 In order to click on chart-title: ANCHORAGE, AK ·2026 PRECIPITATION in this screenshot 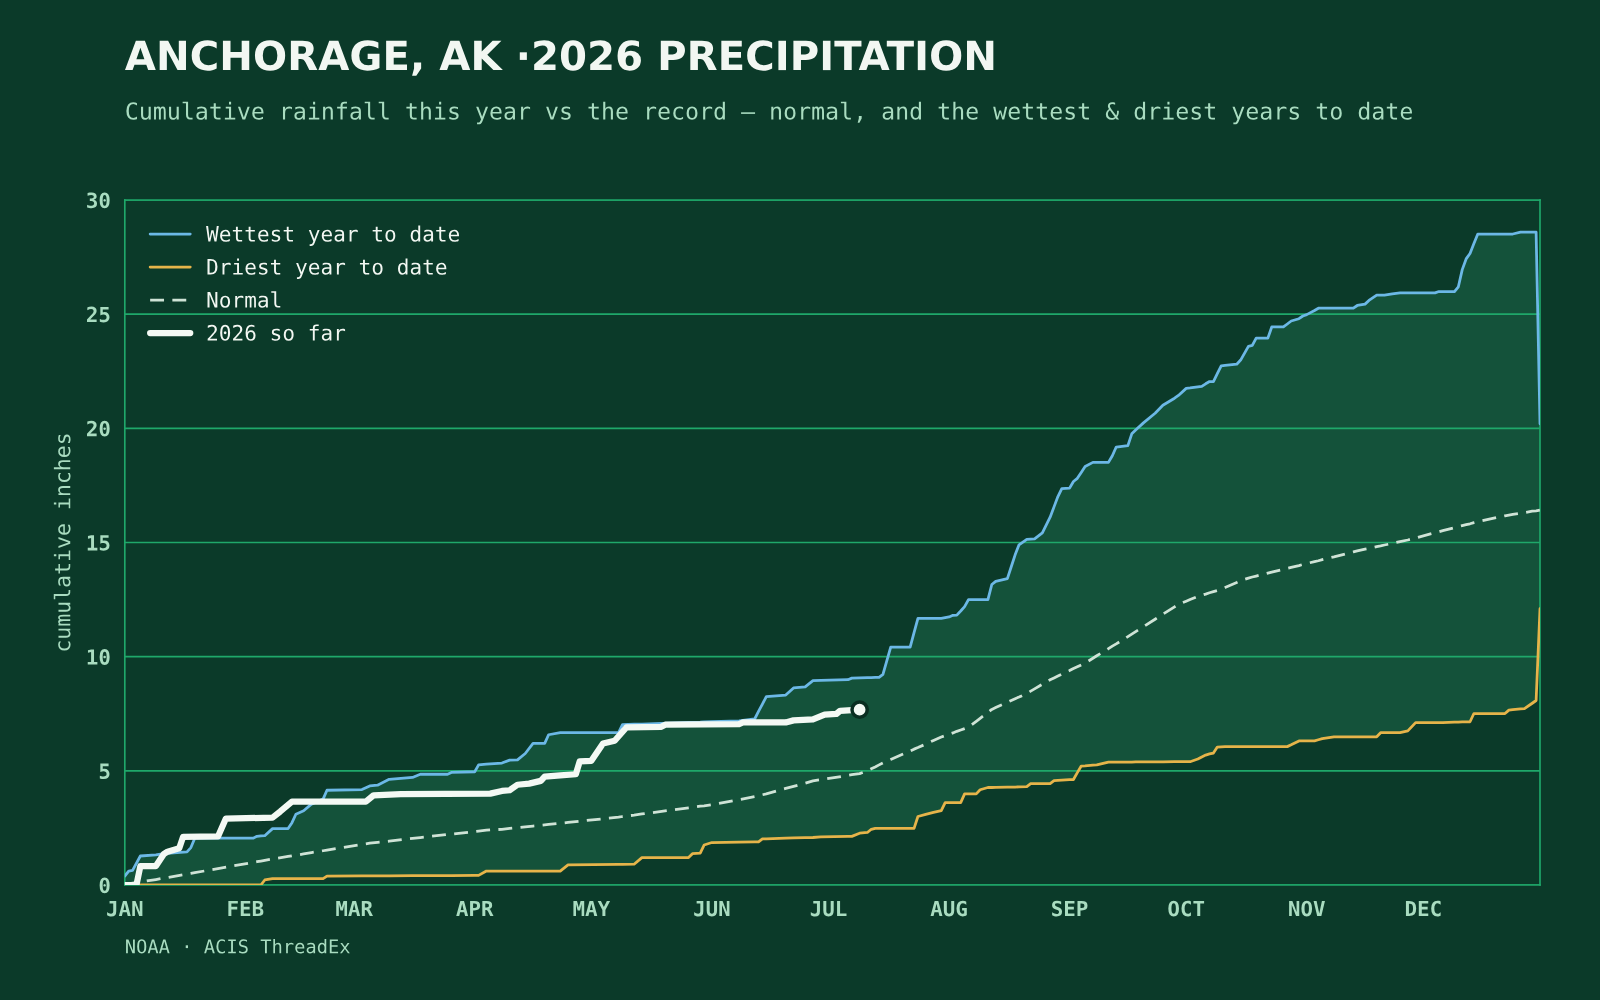, I will do `click(559, 58)`.